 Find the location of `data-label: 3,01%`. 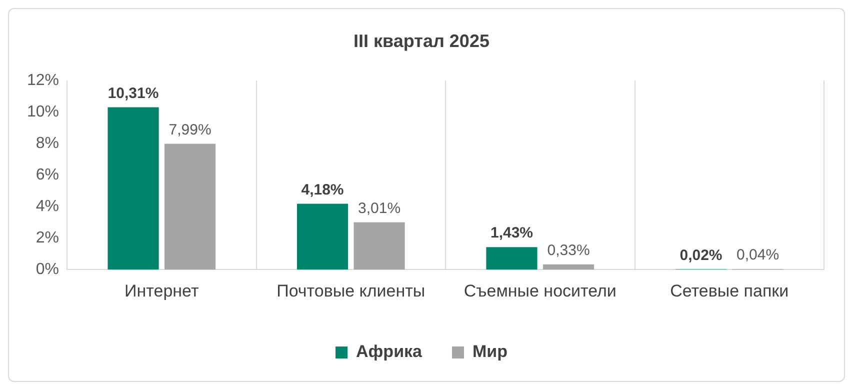

data-label: 3,01% is located at coordinates (379, 208).